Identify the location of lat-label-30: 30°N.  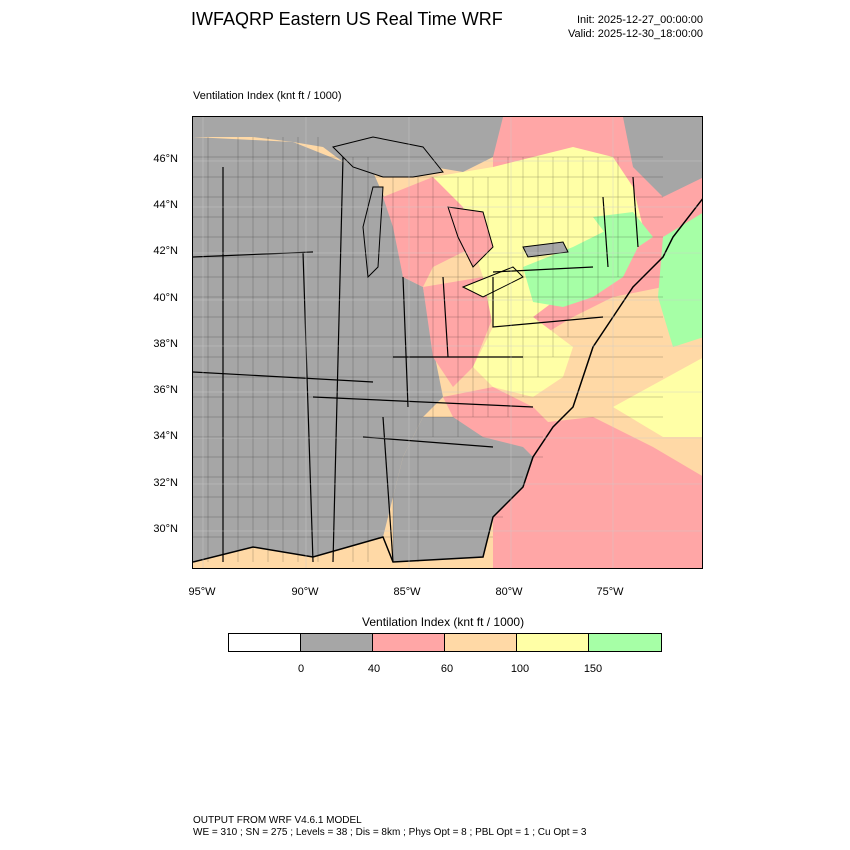
(165, 529).